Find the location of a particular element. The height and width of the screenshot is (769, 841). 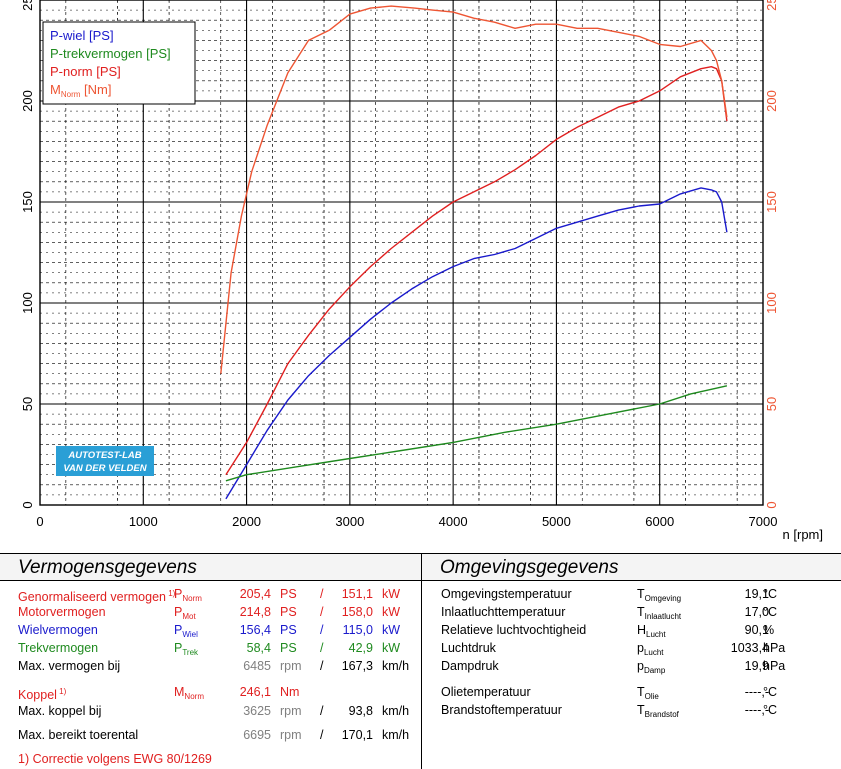

y-tick-label: 100 is located at coordinates (27, 303).